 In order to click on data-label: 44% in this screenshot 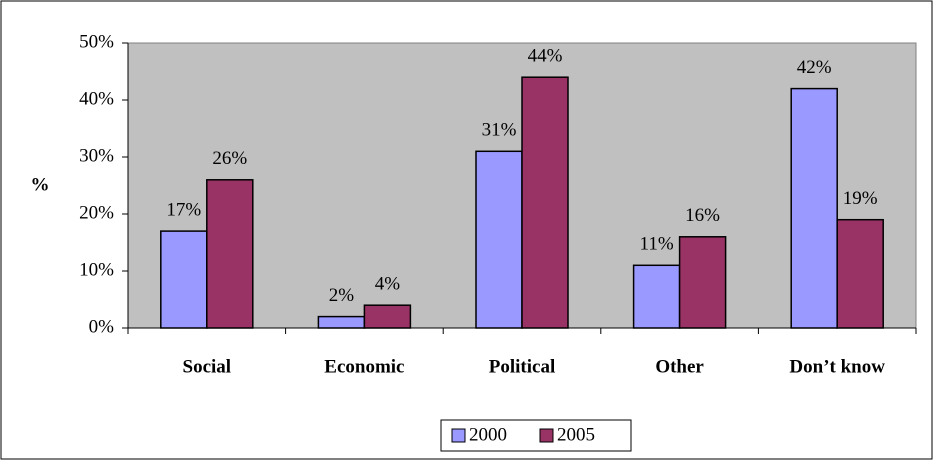, I will do `click(545, 56)`.